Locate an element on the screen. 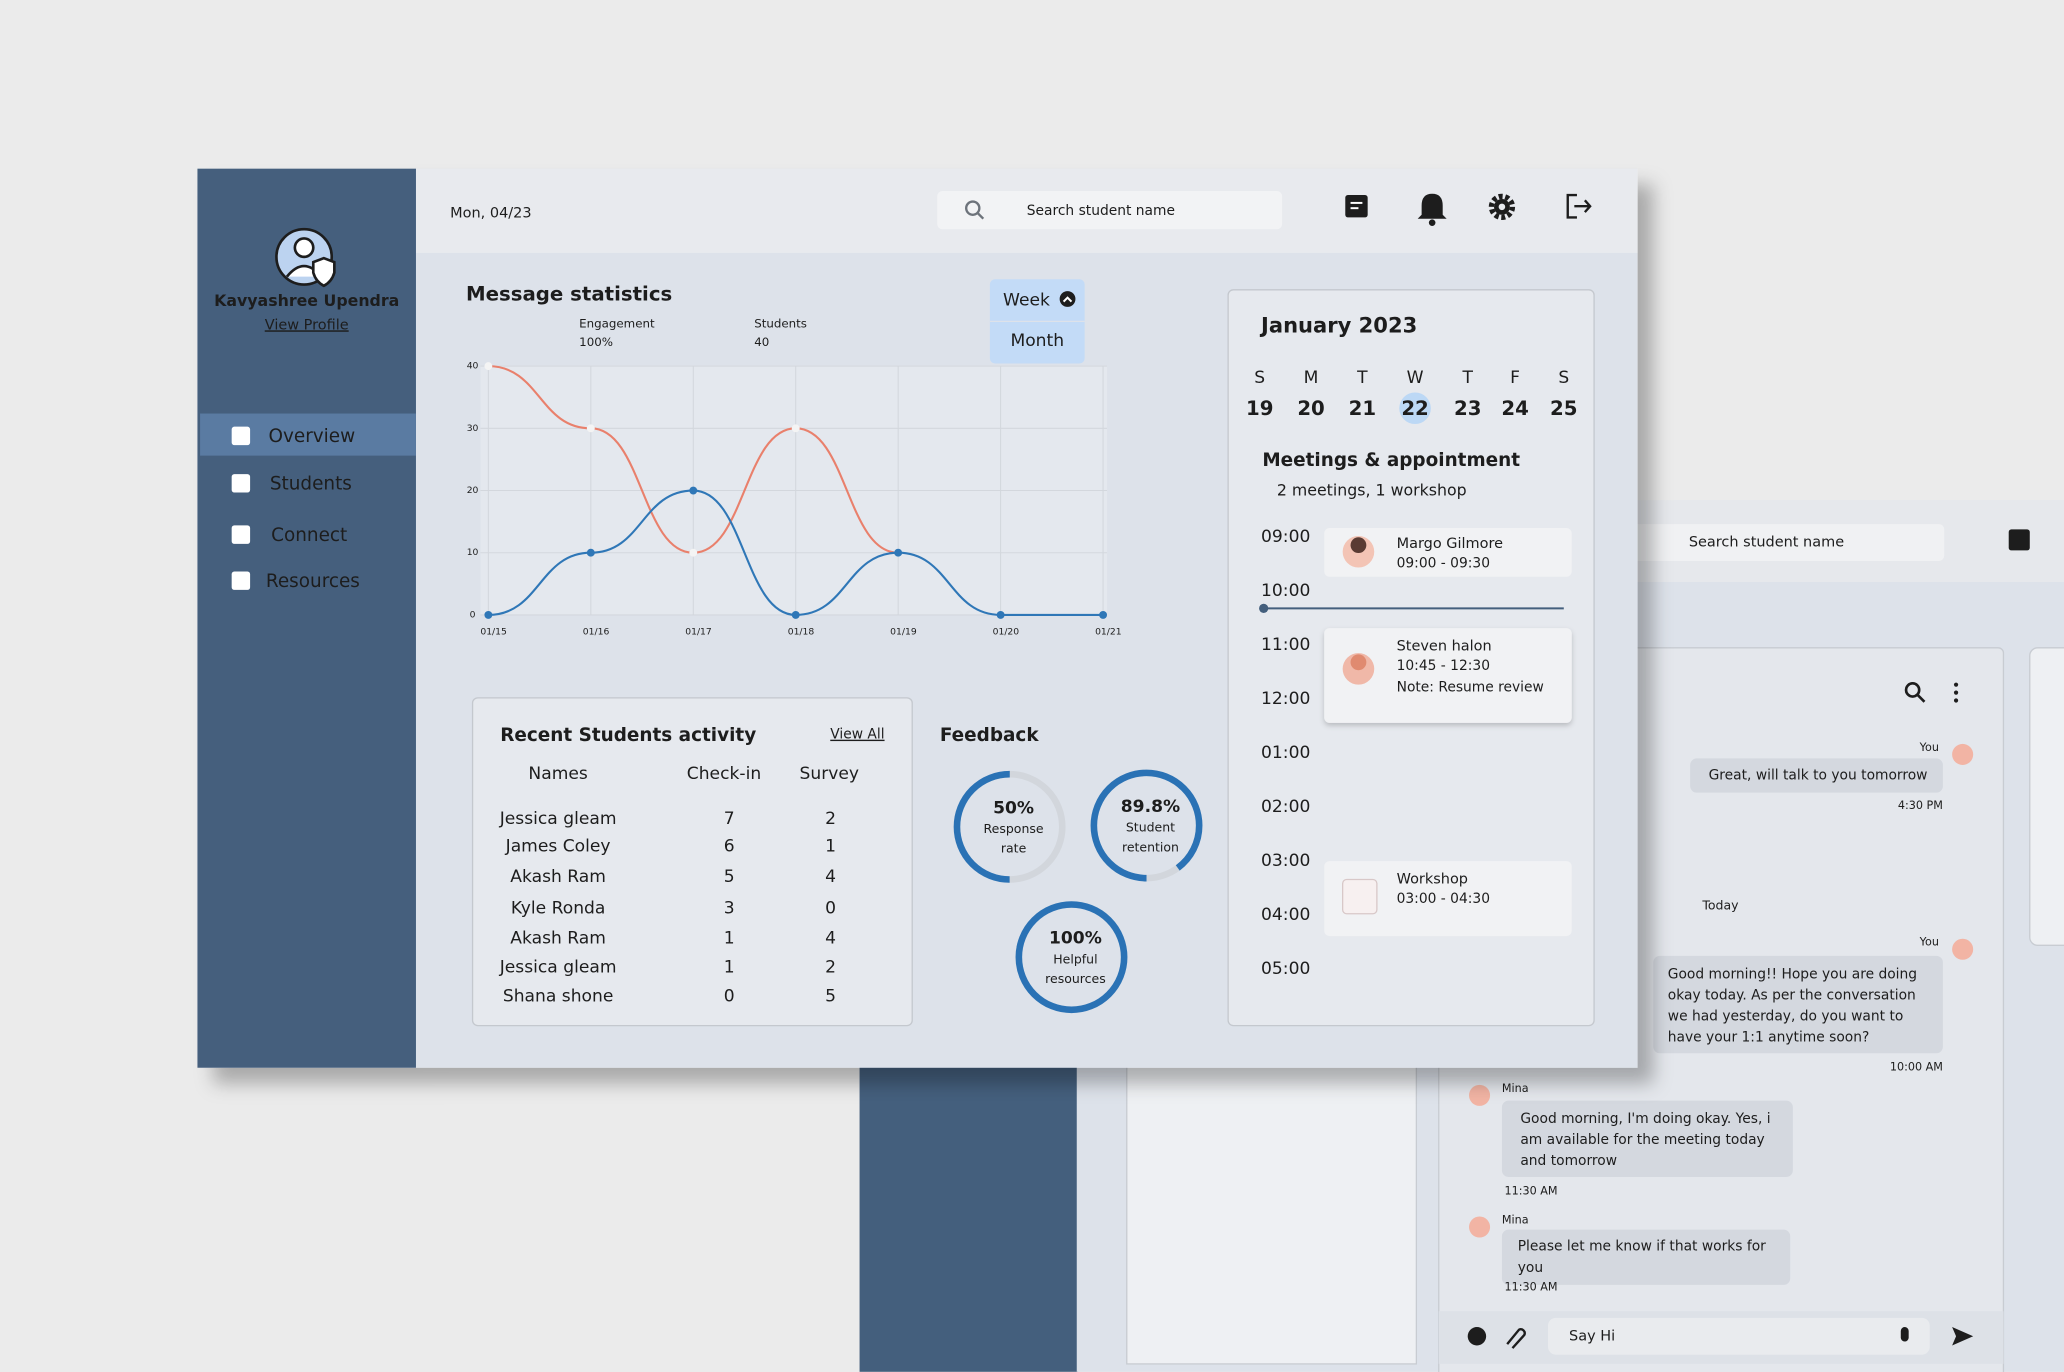 This screenshot has height=1372, width=2064. ring-caption: resources is located at coordinates (1075, 978).